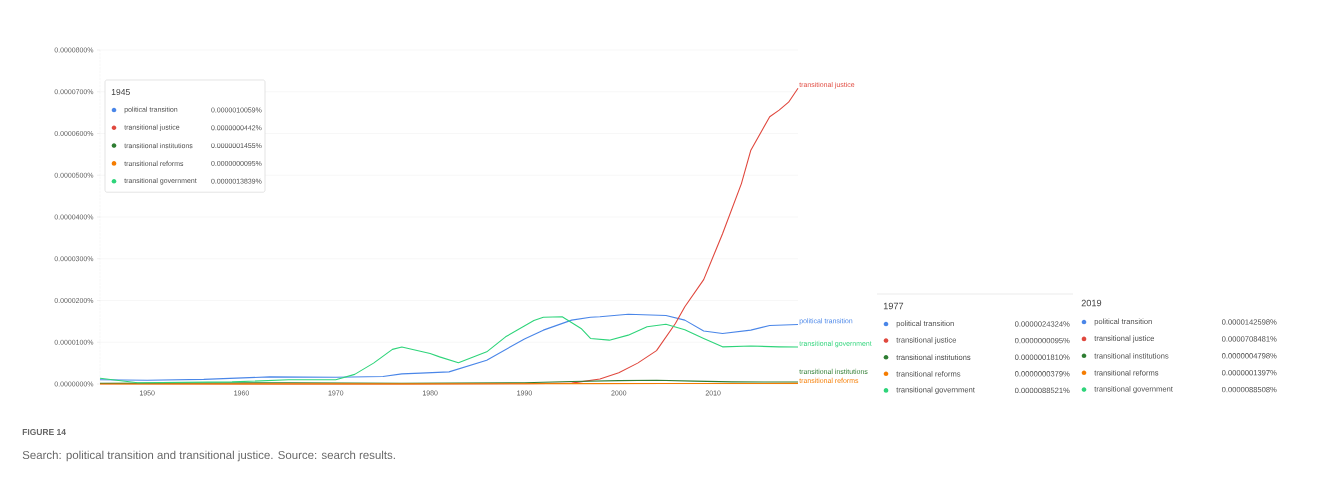 The image size is (1328, 488). Describe the element at coordinates (120, 92) in the screenshot. I see `annotation: 1945` at that location.